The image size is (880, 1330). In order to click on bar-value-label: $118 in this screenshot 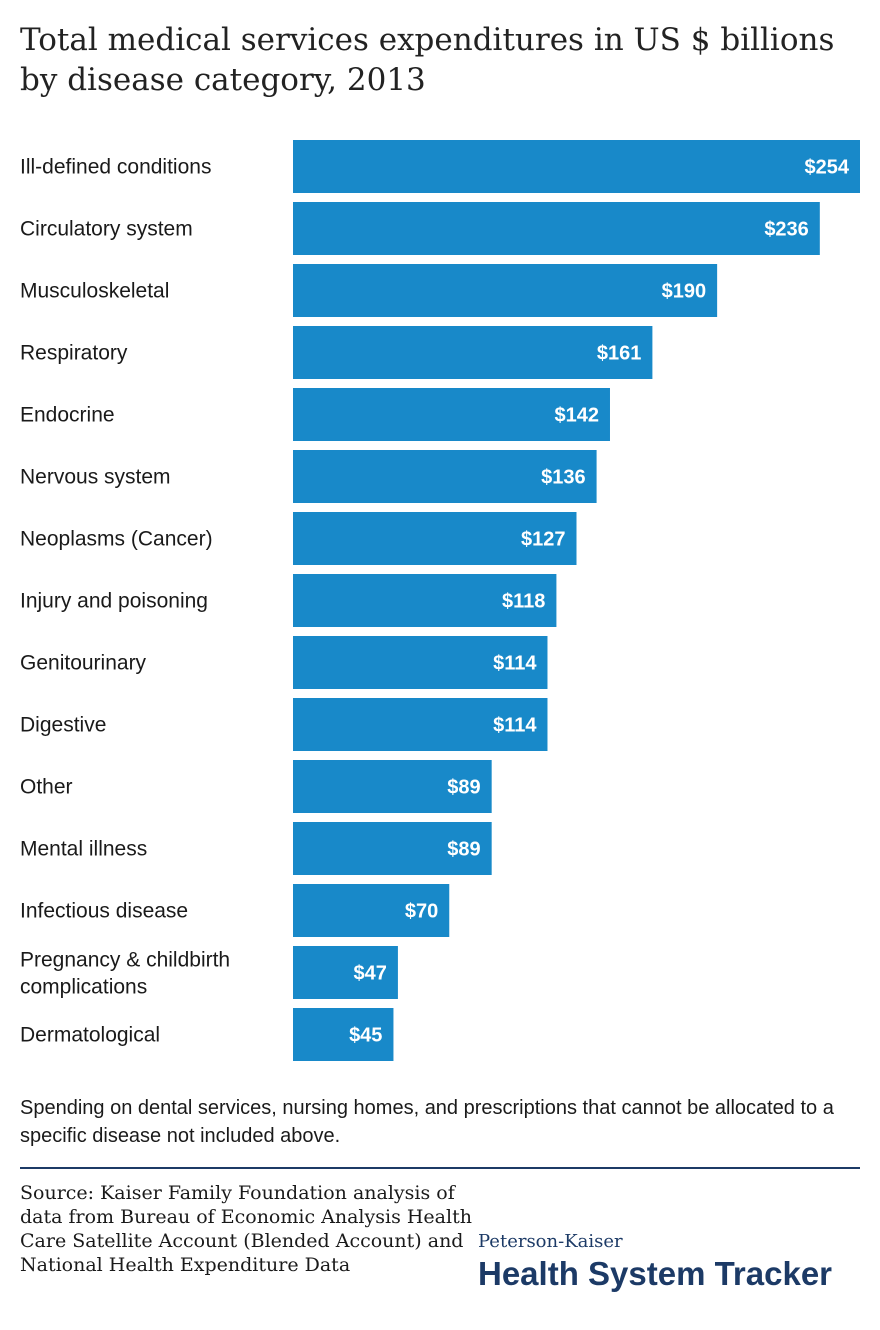, I will do `click(523, 602)`.